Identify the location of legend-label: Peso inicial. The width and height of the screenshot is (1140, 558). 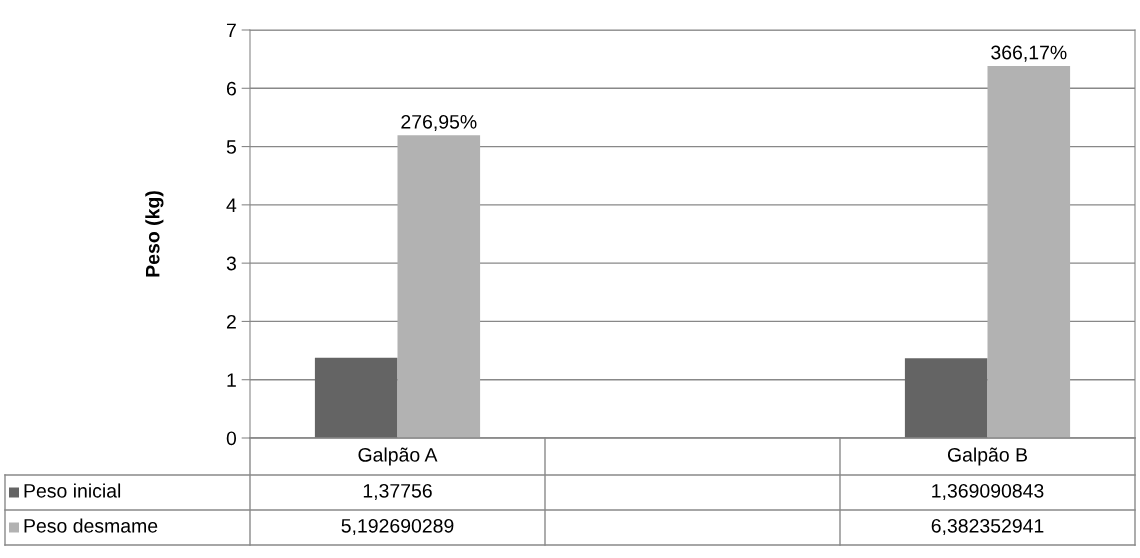
(72, 490).